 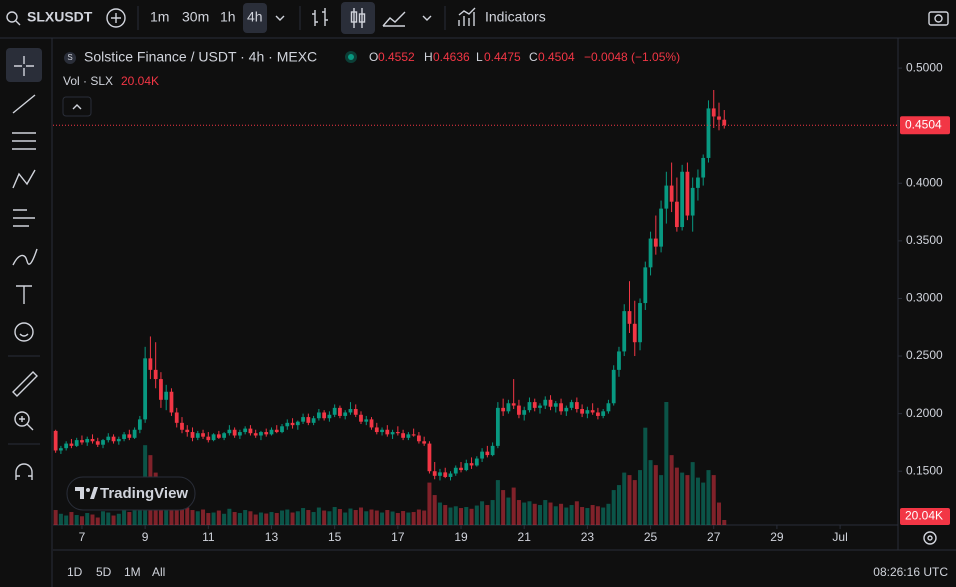 What do you see at coordinates (24, 179) in the screenshot?
I see `pattern-tool` at bounding box center [24, 179].